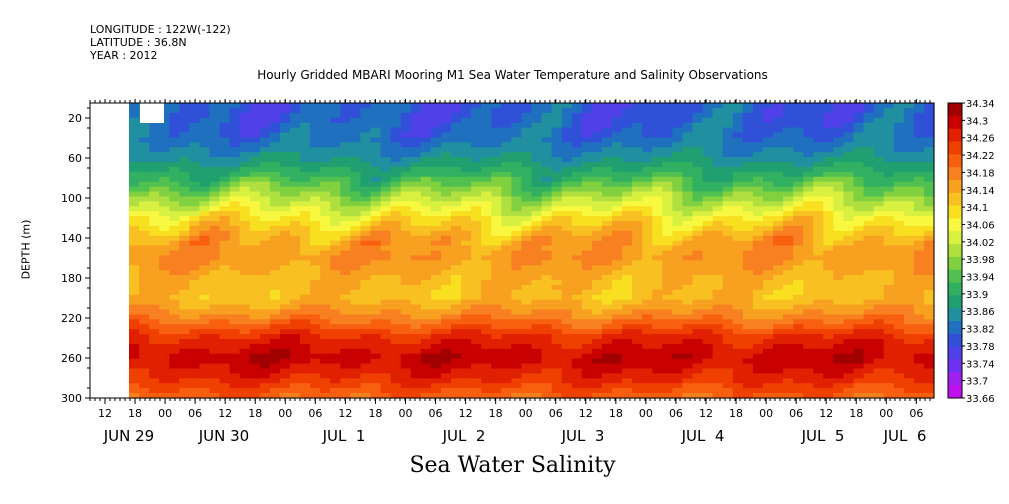 This screenshot has width=1009, height=504. What do you see at coordinates (736, 413) in the screenshot?
I see `x-hour-label: 18` at bounding box center [736, 413].